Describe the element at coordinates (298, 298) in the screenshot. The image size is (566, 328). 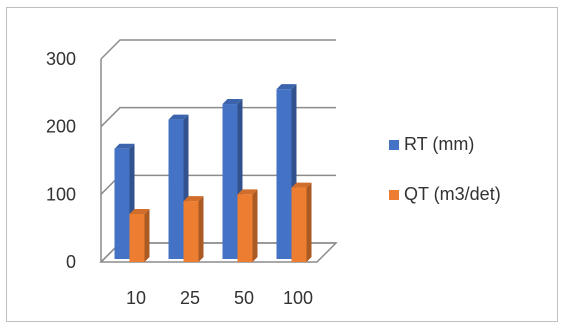
I see `x-tick-label: 100` at that location.